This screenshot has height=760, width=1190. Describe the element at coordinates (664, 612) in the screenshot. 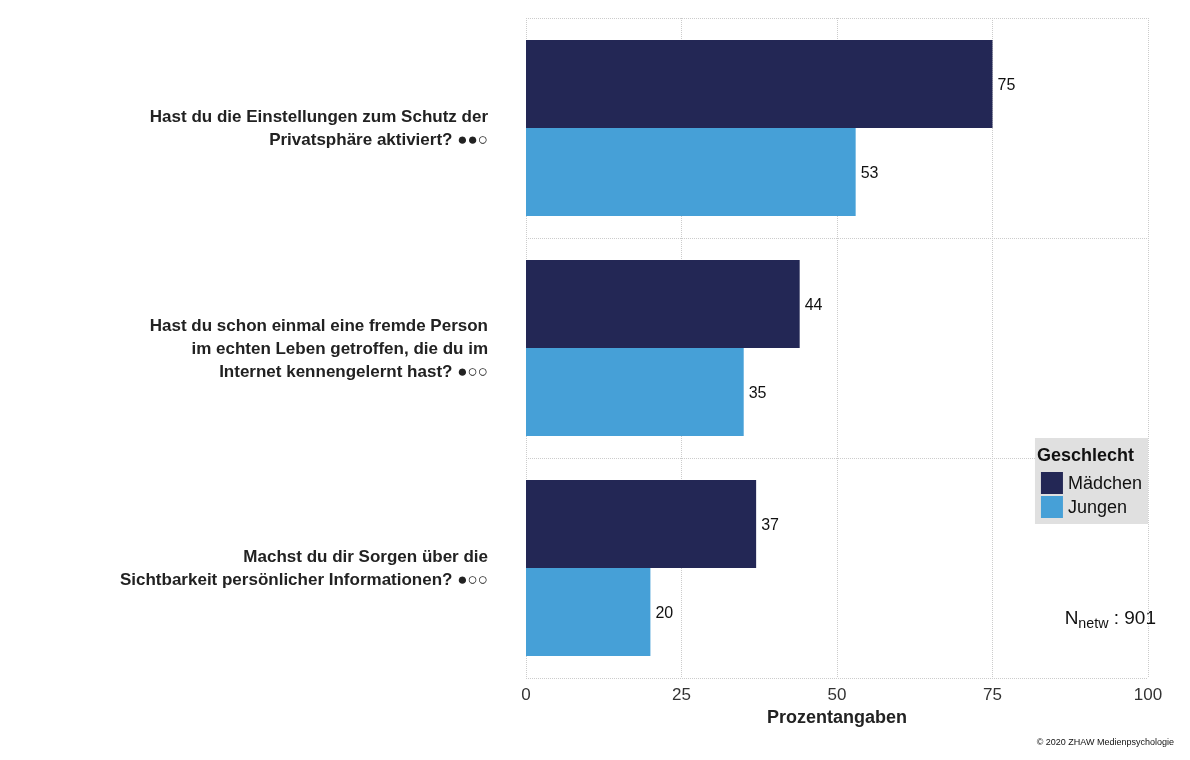

I see `data-label: 20` at that location.